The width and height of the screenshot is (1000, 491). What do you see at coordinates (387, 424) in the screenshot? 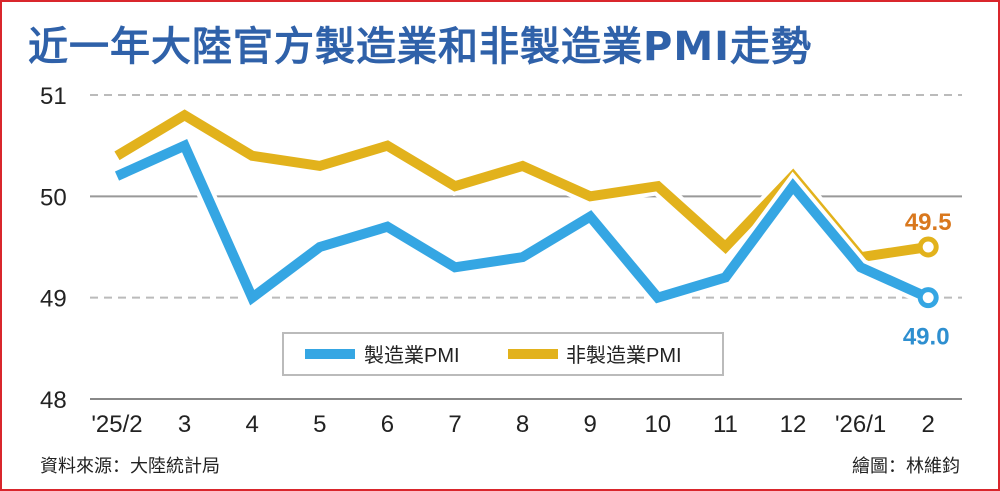
I see `x-tick-label: 6` at bounding box center [387, 424].